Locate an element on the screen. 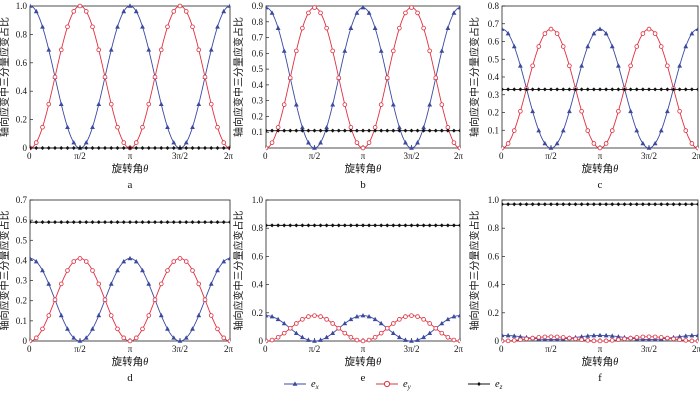 The image size is (700, 401). y-tick-label: 0.7 is located at coordinates (22, 200).